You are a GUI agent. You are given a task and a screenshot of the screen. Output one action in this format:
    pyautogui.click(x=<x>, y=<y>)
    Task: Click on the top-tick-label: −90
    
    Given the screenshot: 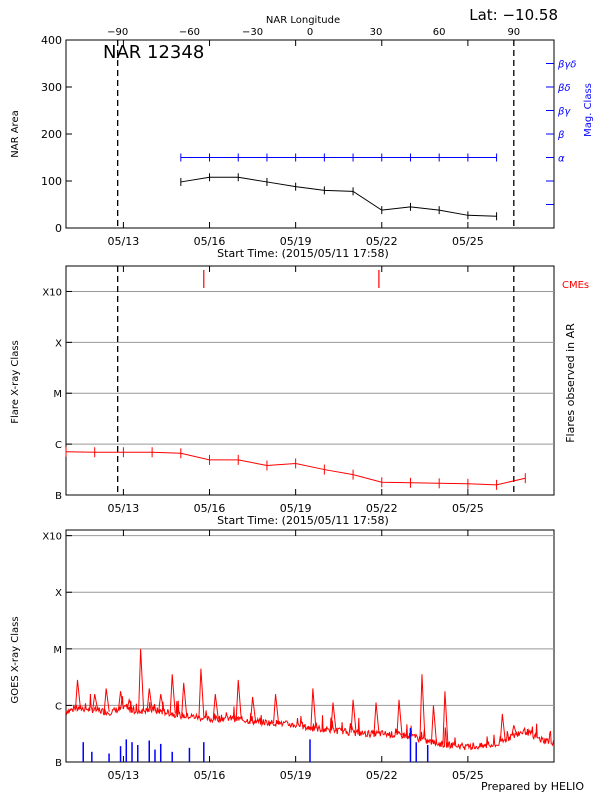 What is the action you would take?
    pyautogui.click(x=117, y=32)
    